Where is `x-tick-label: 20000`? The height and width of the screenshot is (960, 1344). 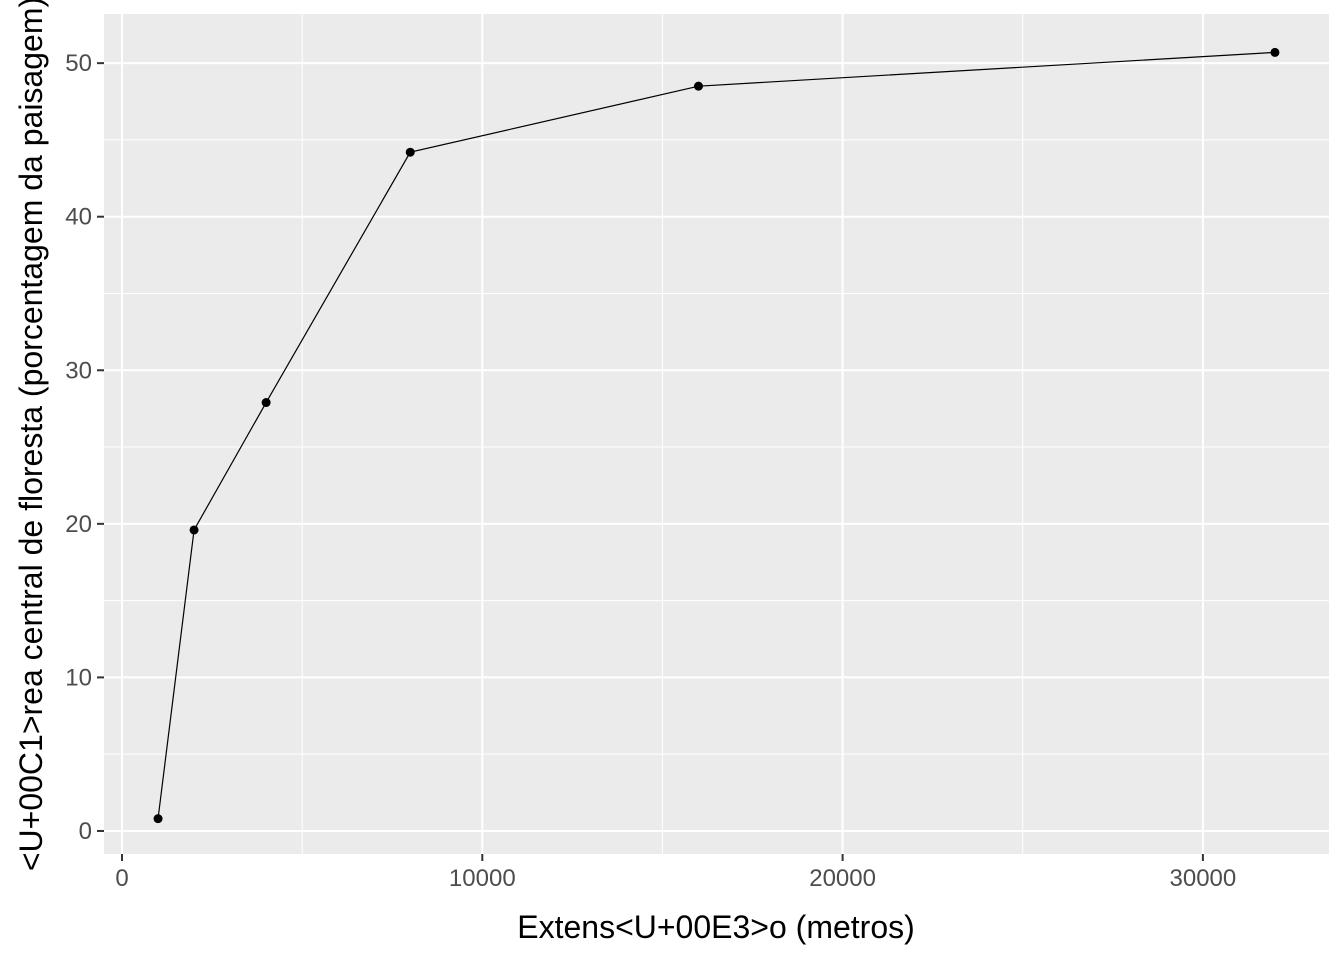
x-tick-label: 20000 is located at coordinates (842, 878).